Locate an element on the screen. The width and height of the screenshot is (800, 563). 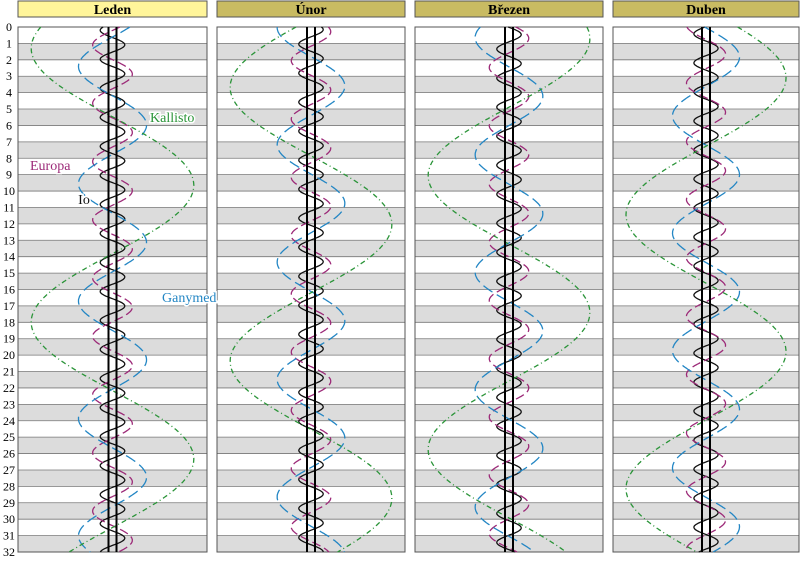
day-label: 23 is located at coordinates (9, 404).